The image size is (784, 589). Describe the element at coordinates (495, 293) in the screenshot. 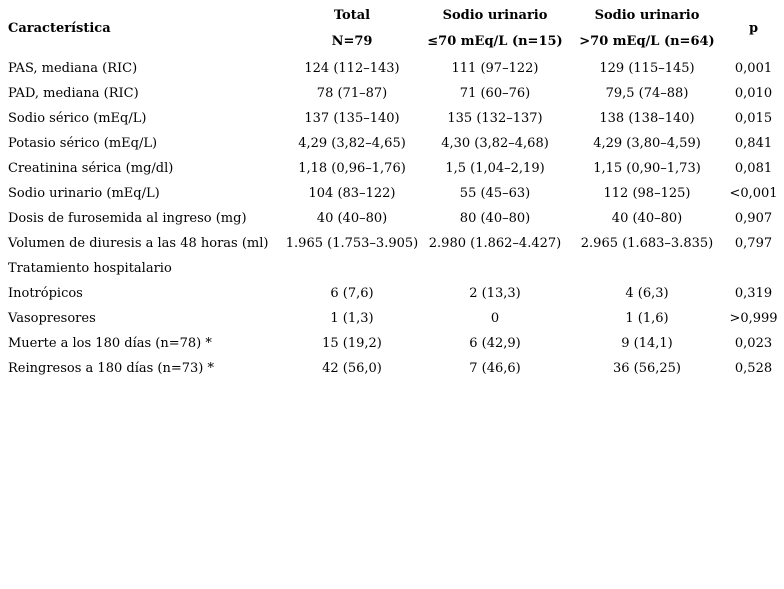

I see `cell-sodium-low: 2 (13,3)` at that location.